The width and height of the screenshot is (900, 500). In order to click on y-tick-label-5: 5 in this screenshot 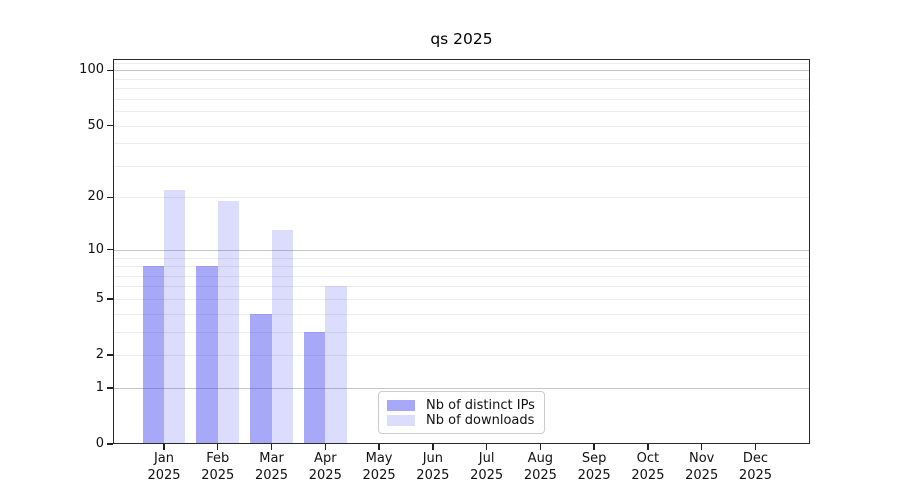, I will do `click(99, 298)`.